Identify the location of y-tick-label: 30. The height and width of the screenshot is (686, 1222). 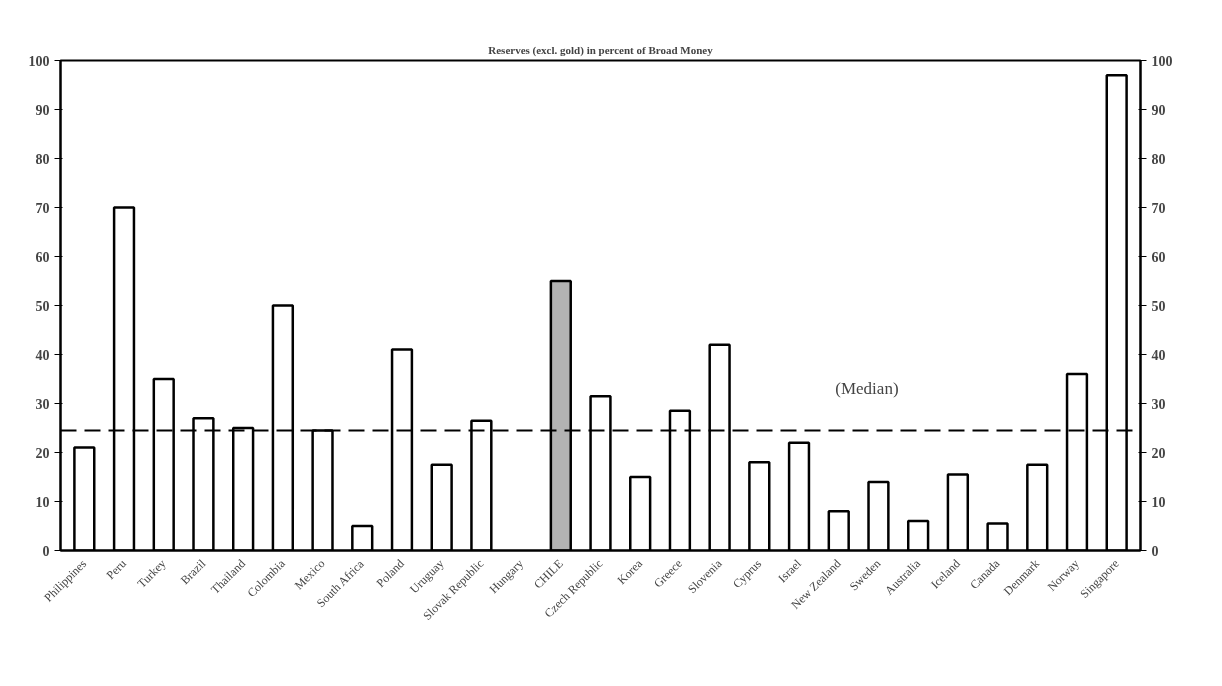
(42, 404).